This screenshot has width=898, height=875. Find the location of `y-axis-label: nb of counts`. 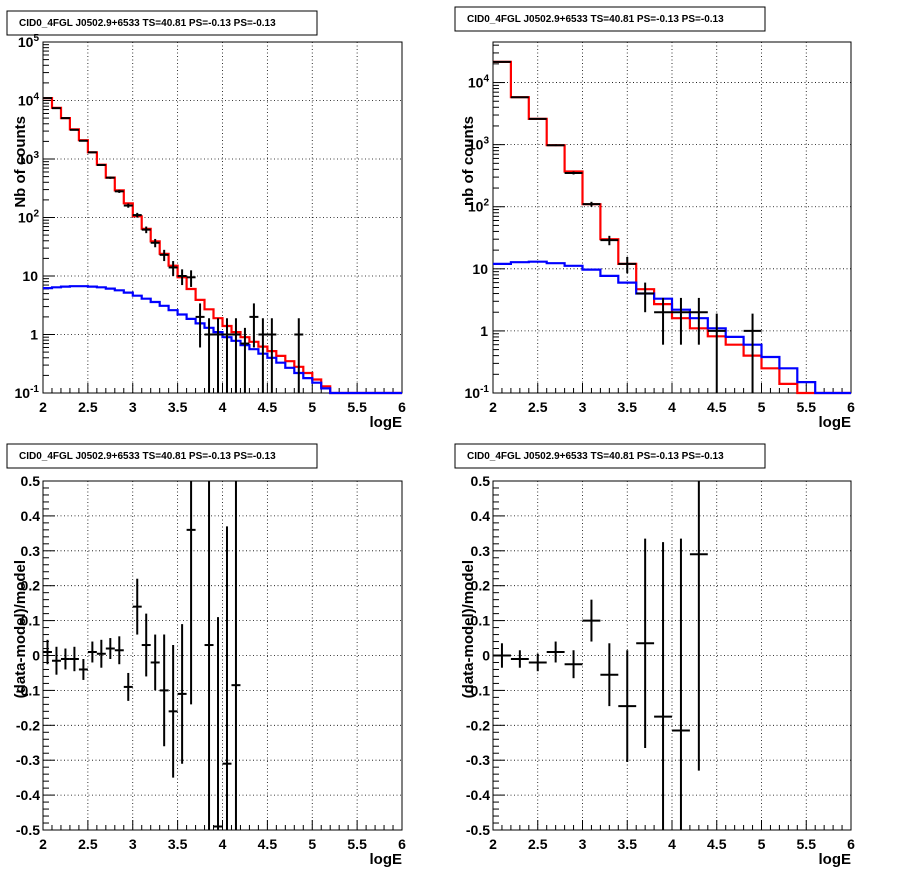

y-axis-label: nb of counts is located at coordinates (468, 161).